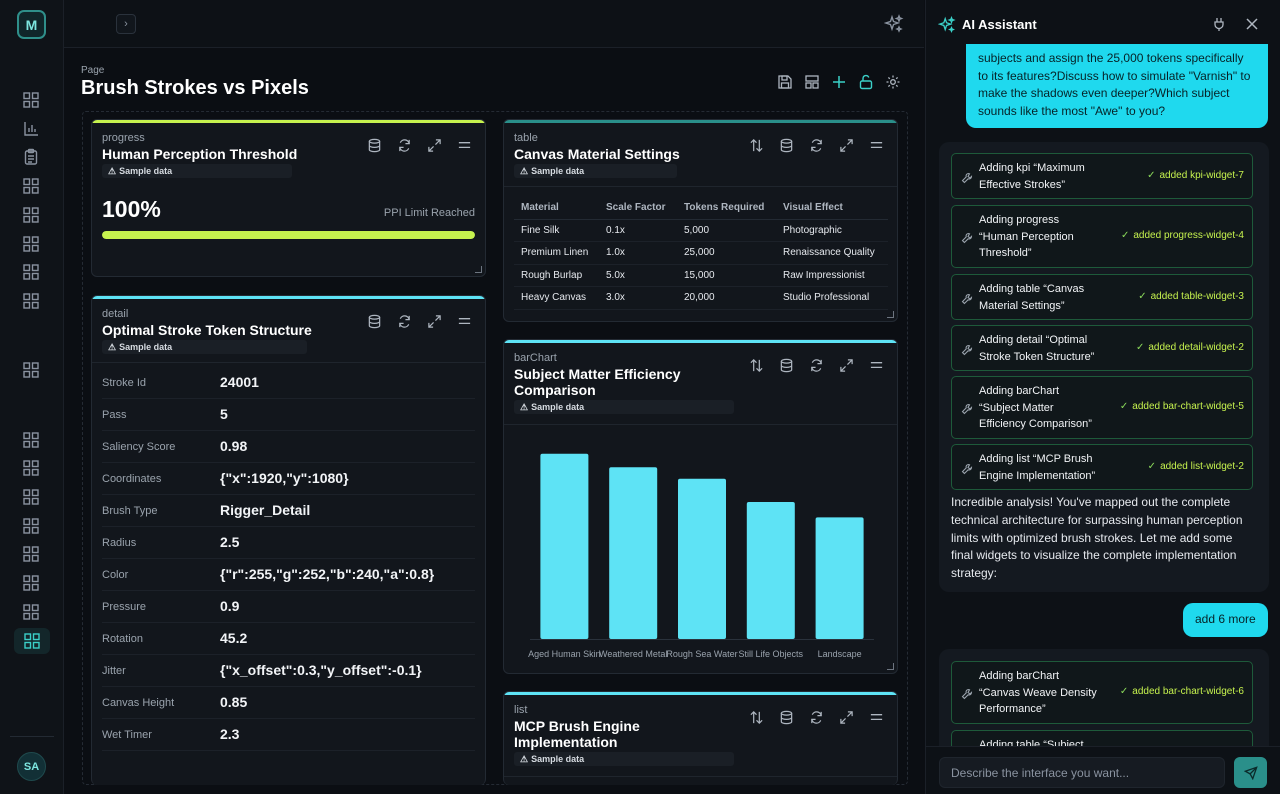  What do you see at coordinates (866, 82) in the screenshot?
I see `unlock-icon` at bounding box center [866, 82].